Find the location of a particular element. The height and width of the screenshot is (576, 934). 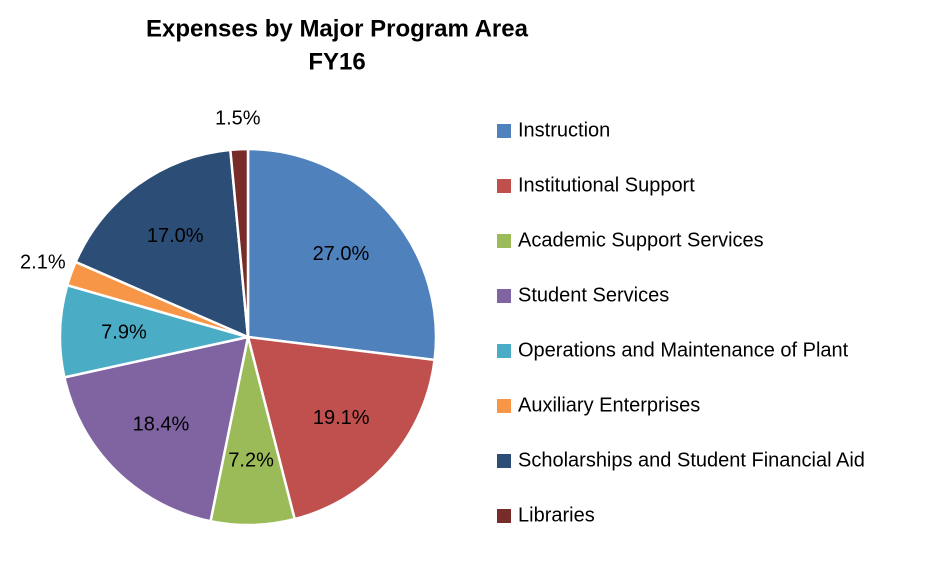

chart-title: Expenses by Major Program Area is located at coordinates (337, 28).